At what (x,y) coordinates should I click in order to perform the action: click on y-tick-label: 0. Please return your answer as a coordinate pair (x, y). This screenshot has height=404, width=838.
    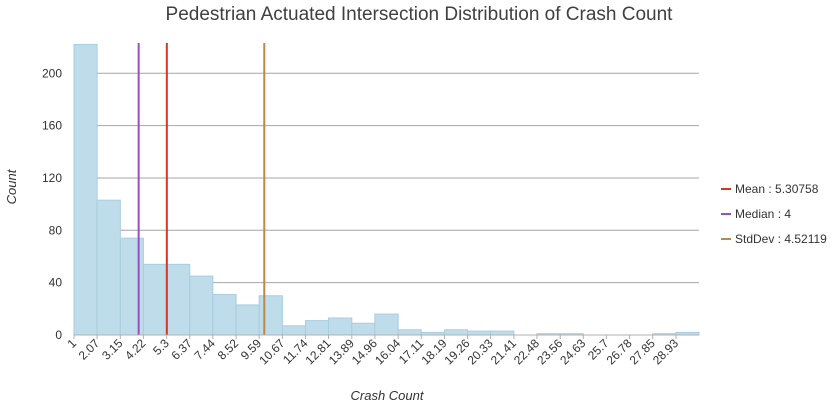
    Looking at the image, I should click on (58, 335).